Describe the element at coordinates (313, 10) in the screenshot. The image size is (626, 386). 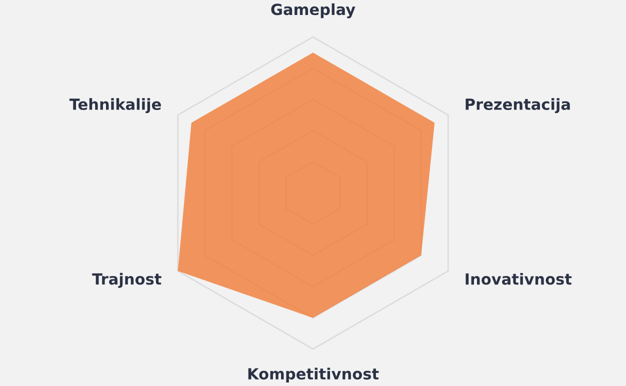
I see `spoke-label: Gameplay` at that location.